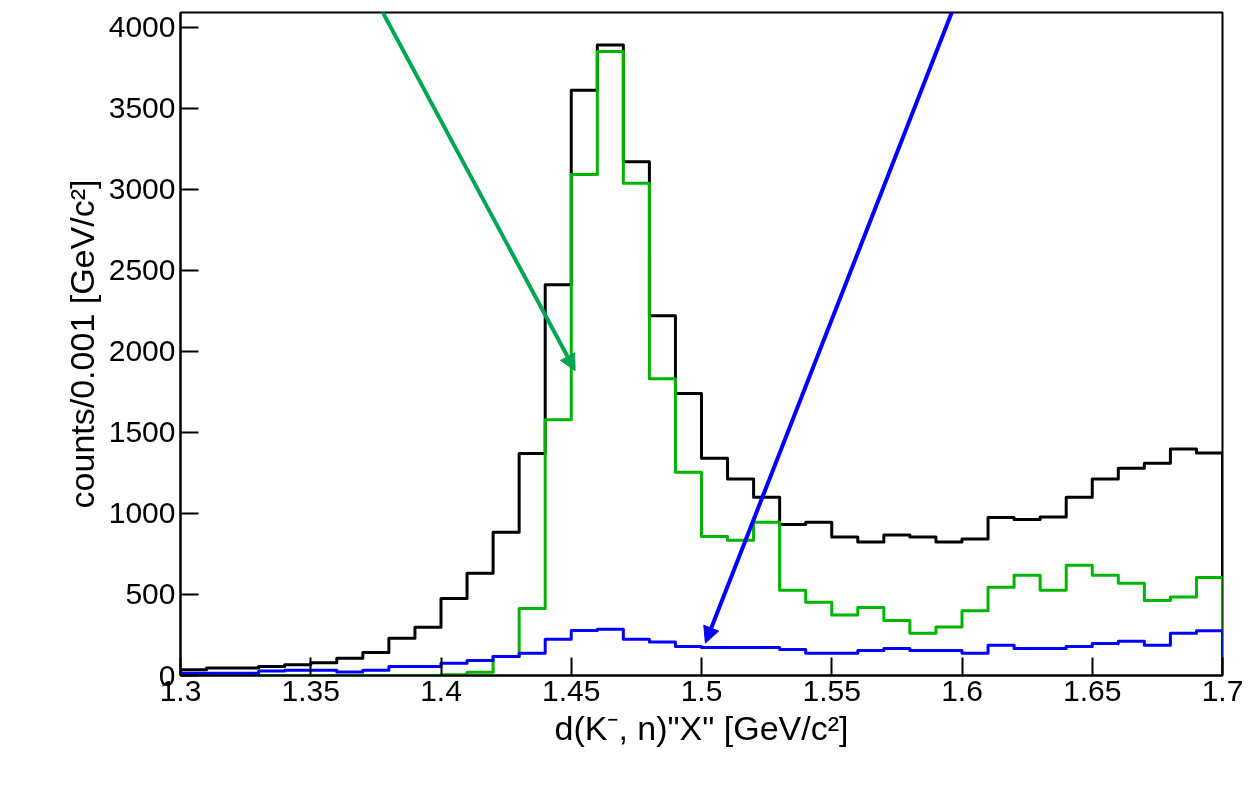  I want to click on y-tick-label: 1500, so click(142, 432).